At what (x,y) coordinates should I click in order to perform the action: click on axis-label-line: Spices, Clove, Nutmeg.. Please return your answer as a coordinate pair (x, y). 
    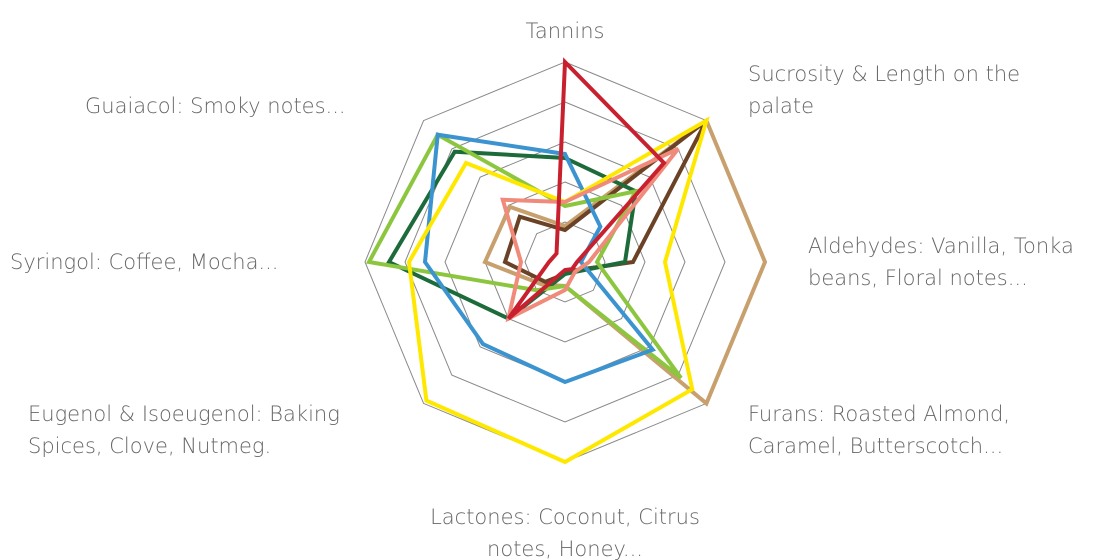
    Looking at the image, I should click on (149, 446).